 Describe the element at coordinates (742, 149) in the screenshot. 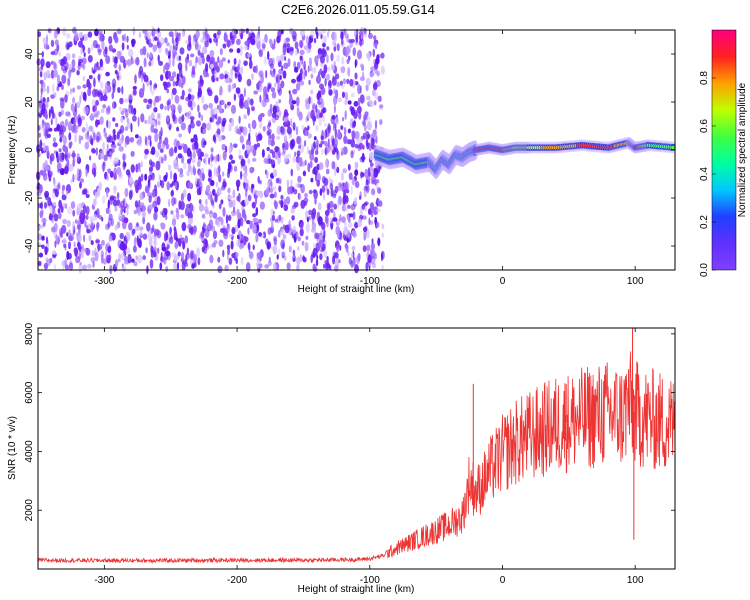

I see `colorbar-label: Normalized spectral amplitude` at that location.